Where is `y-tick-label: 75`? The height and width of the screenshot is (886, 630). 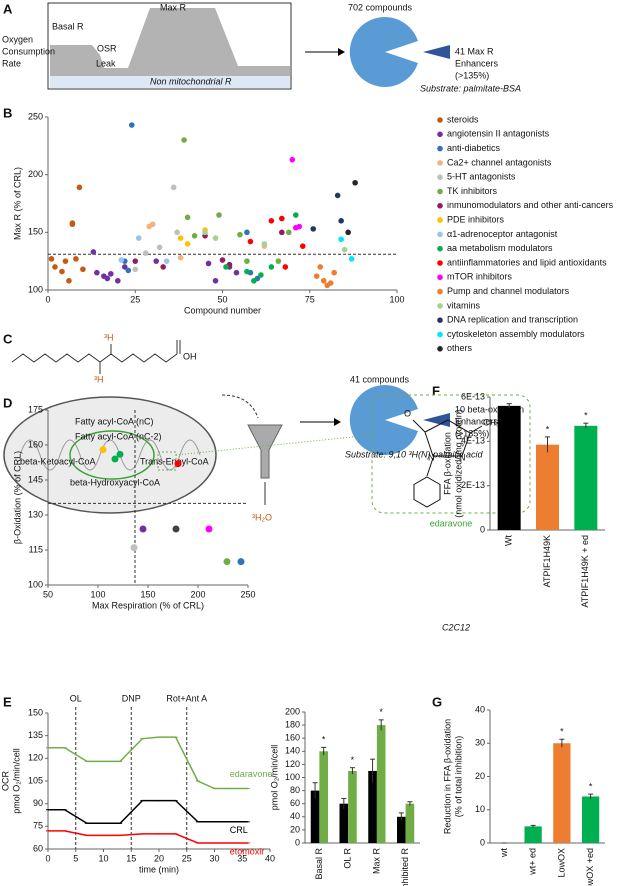
y-tick-label: 75 is located at coordinates (38, 826).